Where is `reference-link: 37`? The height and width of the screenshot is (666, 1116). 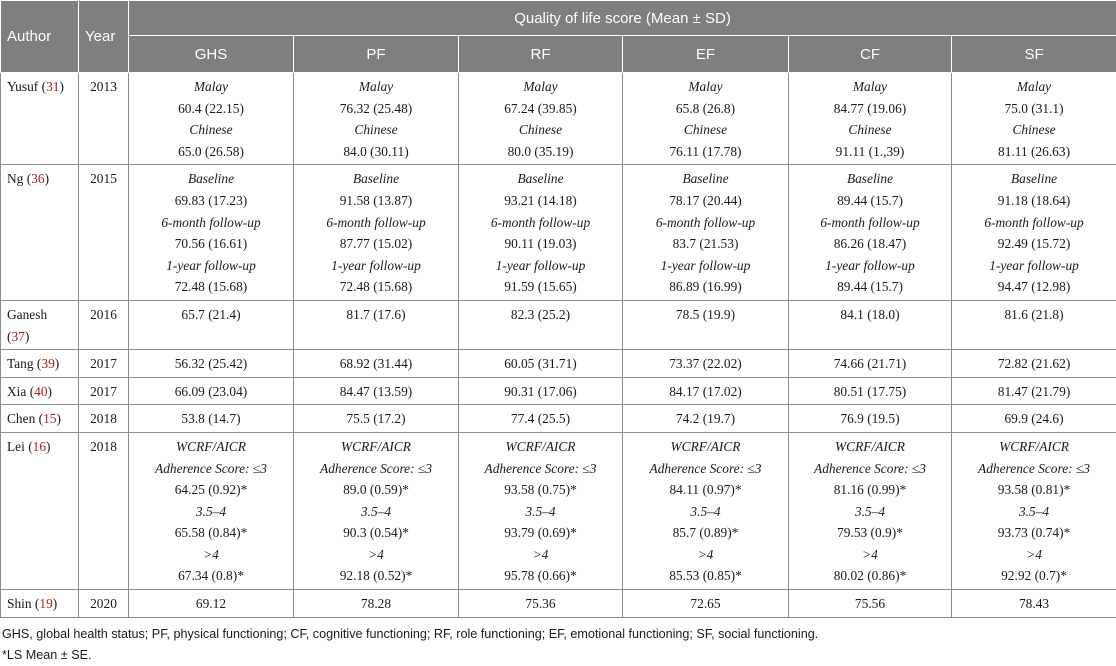 reference-link: 37 is located at coordinates (17, 336).